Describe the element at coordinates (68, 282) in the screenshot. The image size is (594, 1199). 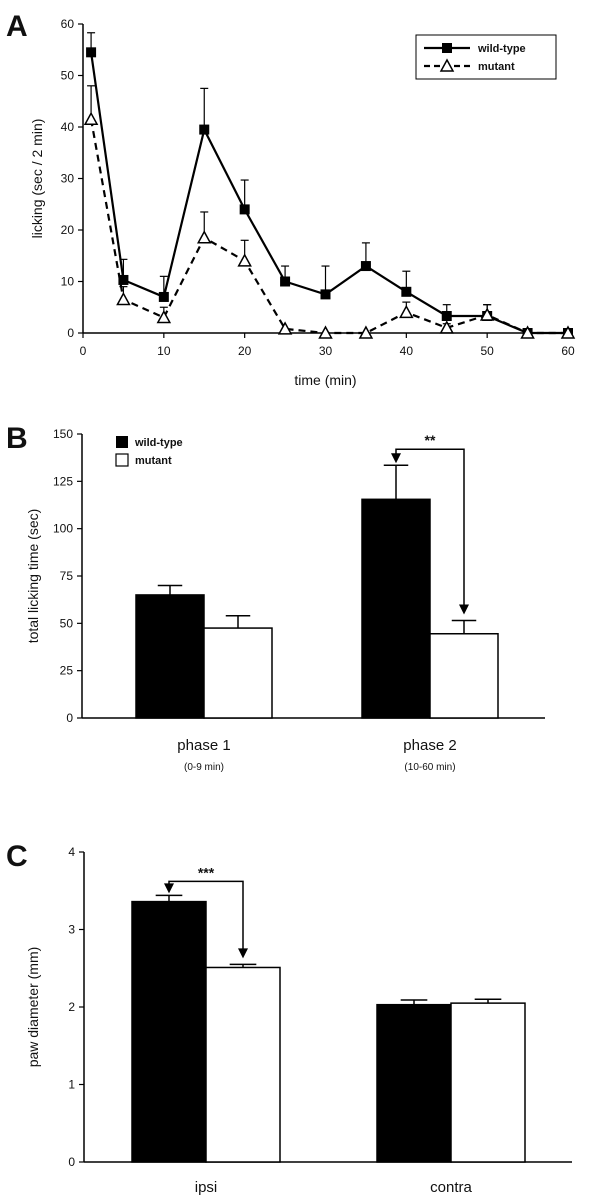
I see `y-tick-label: 10` at that location.